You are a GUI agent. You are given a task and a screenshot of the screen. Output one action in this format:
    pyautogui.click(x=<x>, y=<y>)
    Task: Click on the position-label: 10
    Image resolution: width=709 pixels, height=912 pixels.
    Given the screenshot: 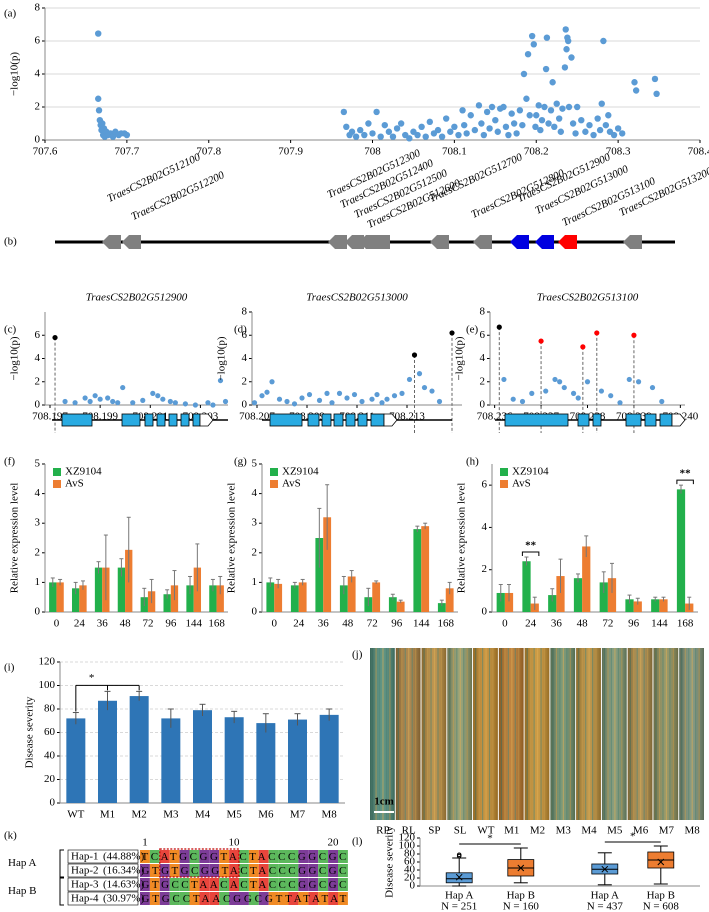 What is the action you would take?
    pyautogui.click(x=235, y=843)
    